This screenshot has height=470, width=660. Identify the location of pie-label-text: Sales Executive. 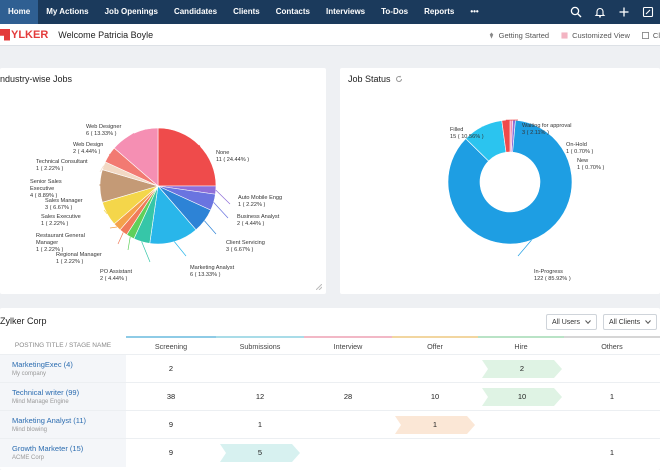
(61, 217).